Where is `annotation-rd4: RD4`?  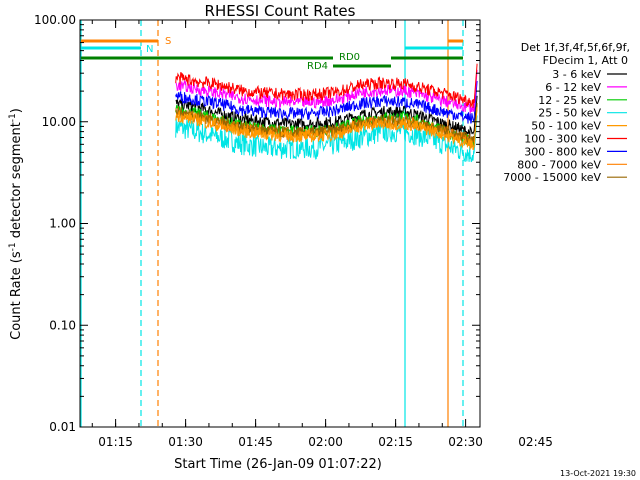 annotation-rd4: RD4 is located at coordinates (317, 66).